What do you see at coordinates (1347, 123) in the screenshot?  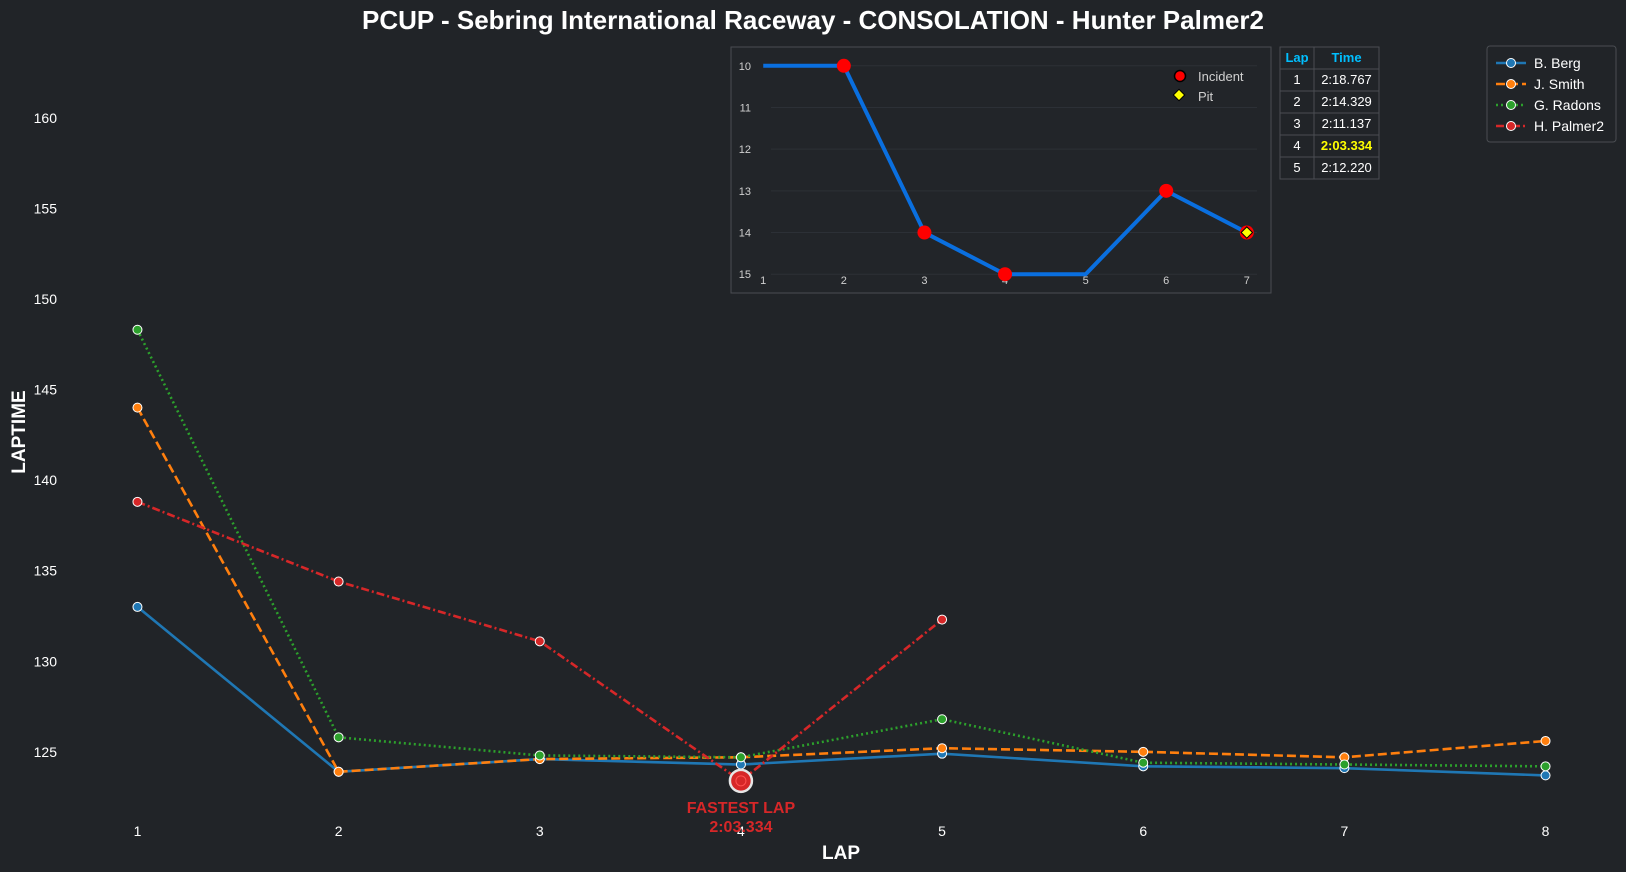 I see `table-lap-time: 2:11.137` at bounding box center [1347, 123].